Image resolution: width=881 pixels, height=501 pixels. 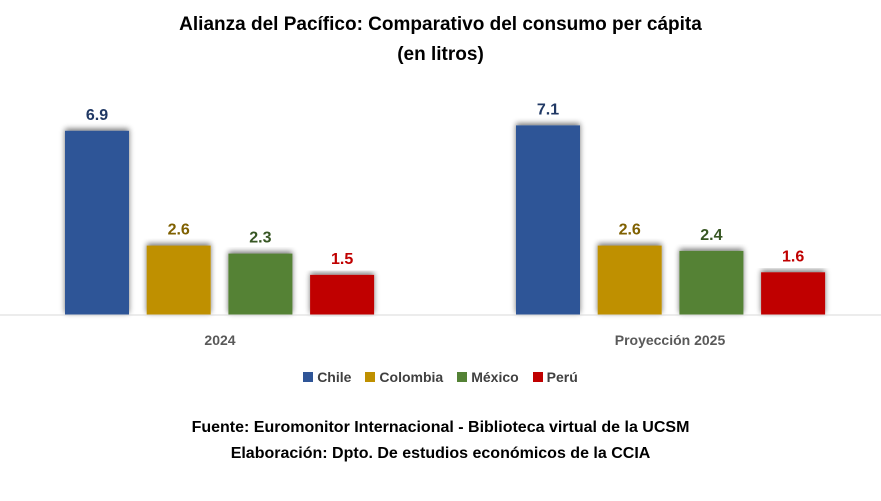 What do you see at coordinates (97, 115) in the screenshot?
I see `data-label-chile-0: 6.9` at bounding box center [97, 115].